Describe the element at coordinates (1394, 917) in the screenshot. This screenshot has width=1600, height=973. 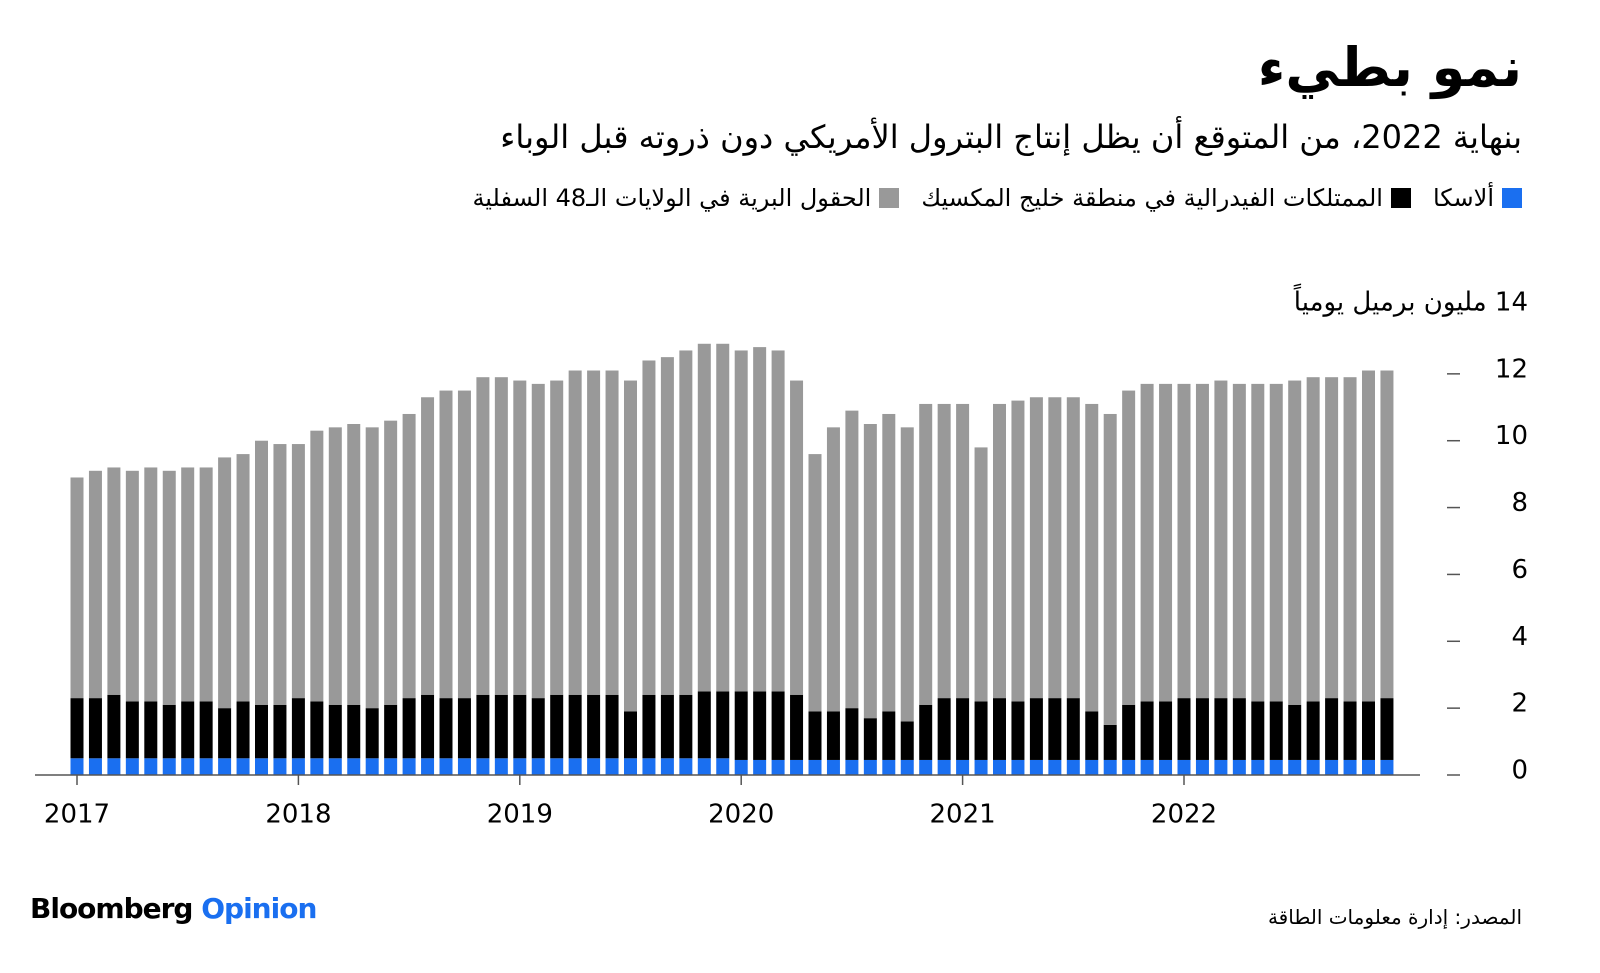
I see `source-note: المصدر: إدارة معلومات الطاقة` at that location.